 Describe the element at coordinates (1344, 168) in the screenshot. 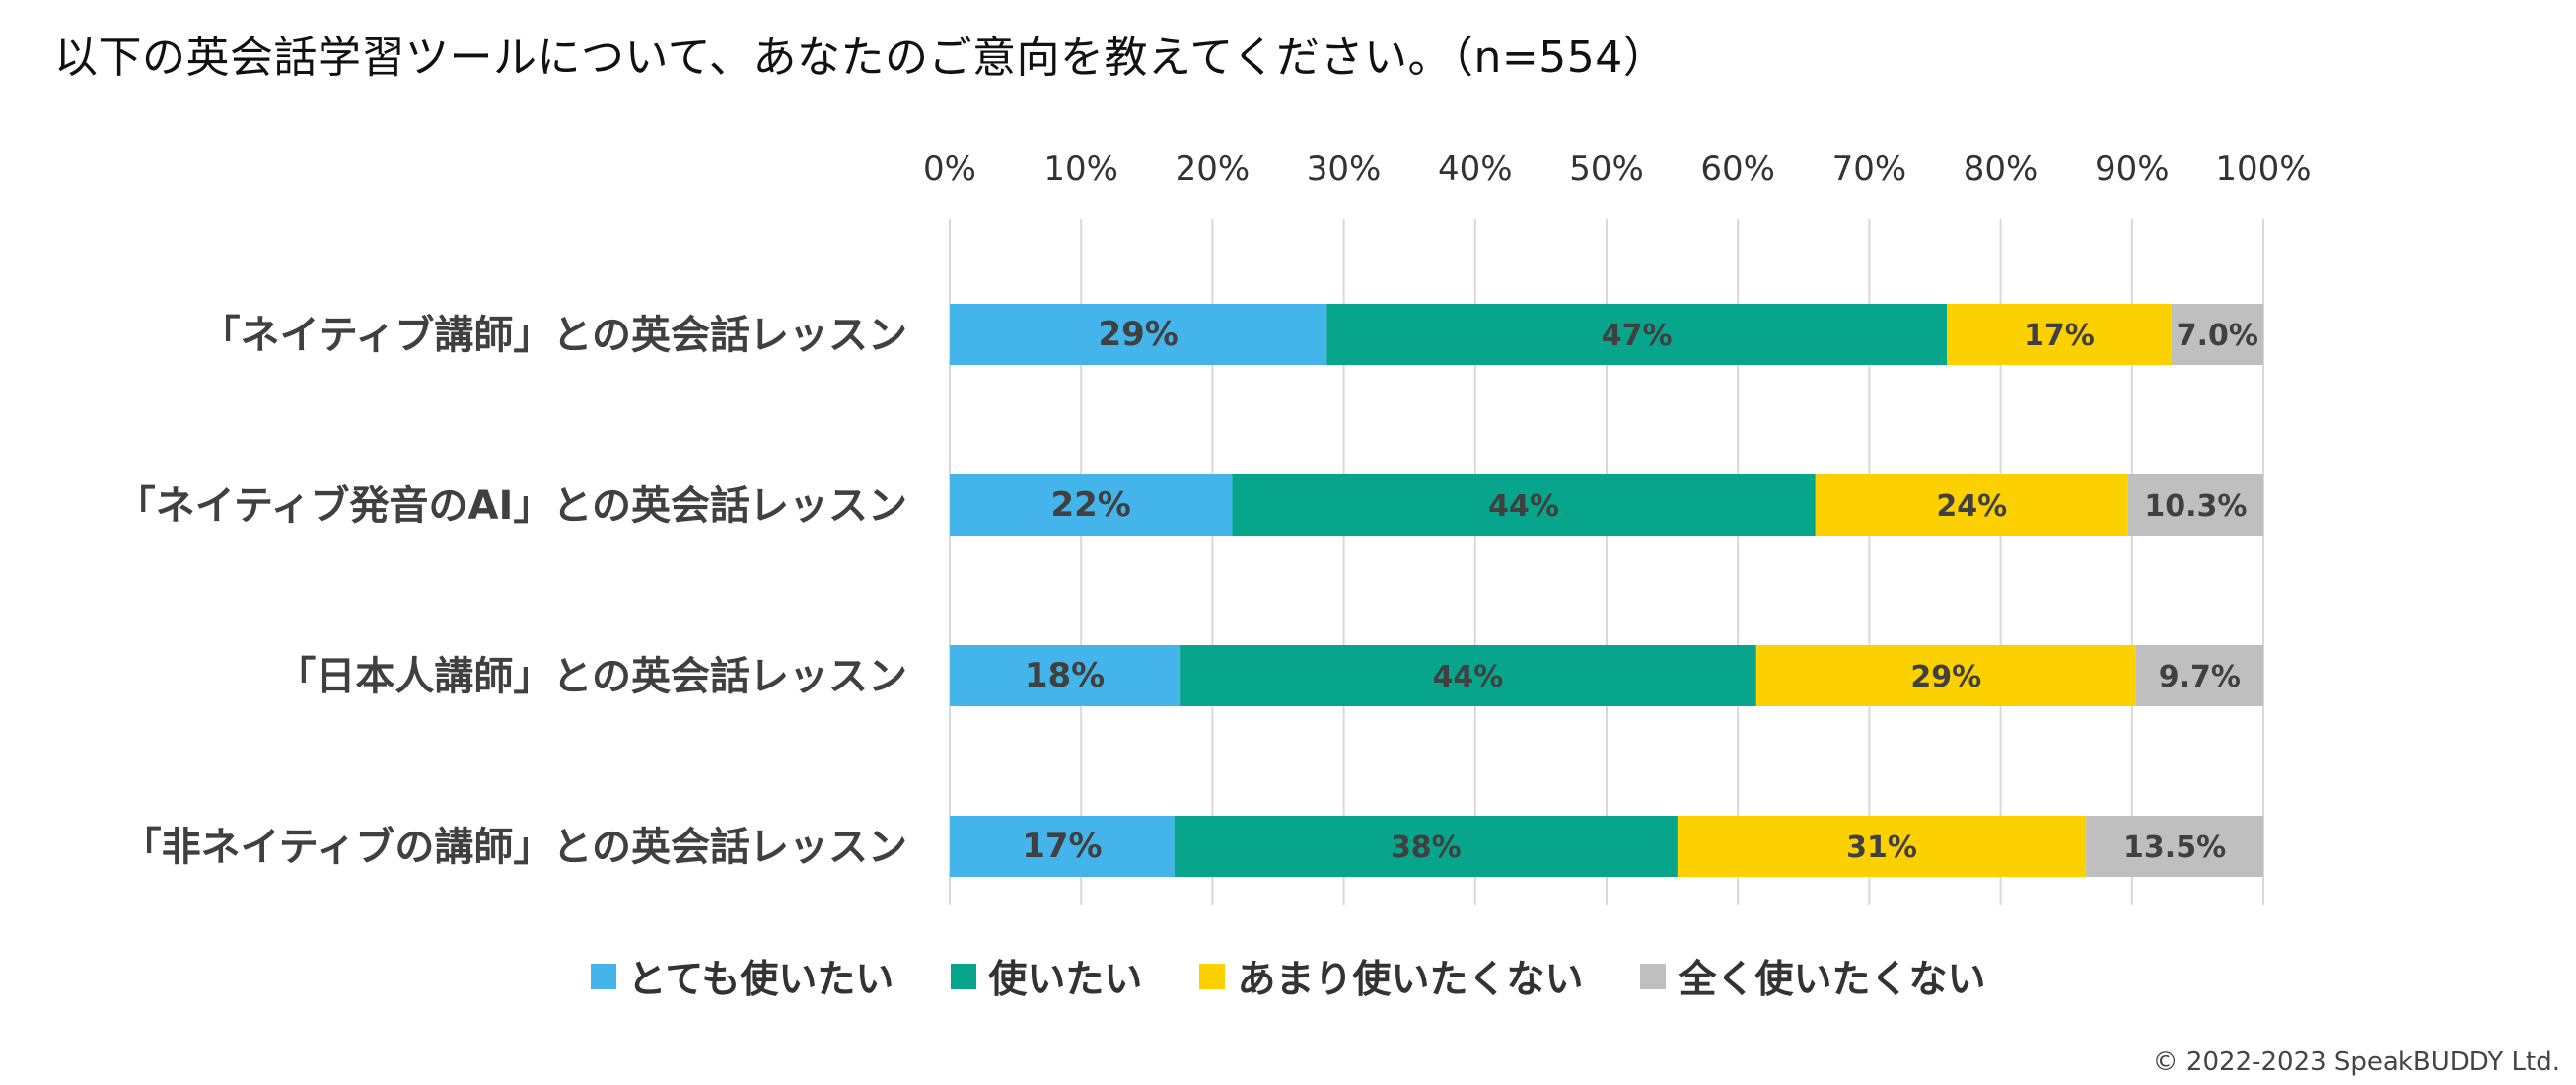

I see `x-tick-label: 30%` at that location.